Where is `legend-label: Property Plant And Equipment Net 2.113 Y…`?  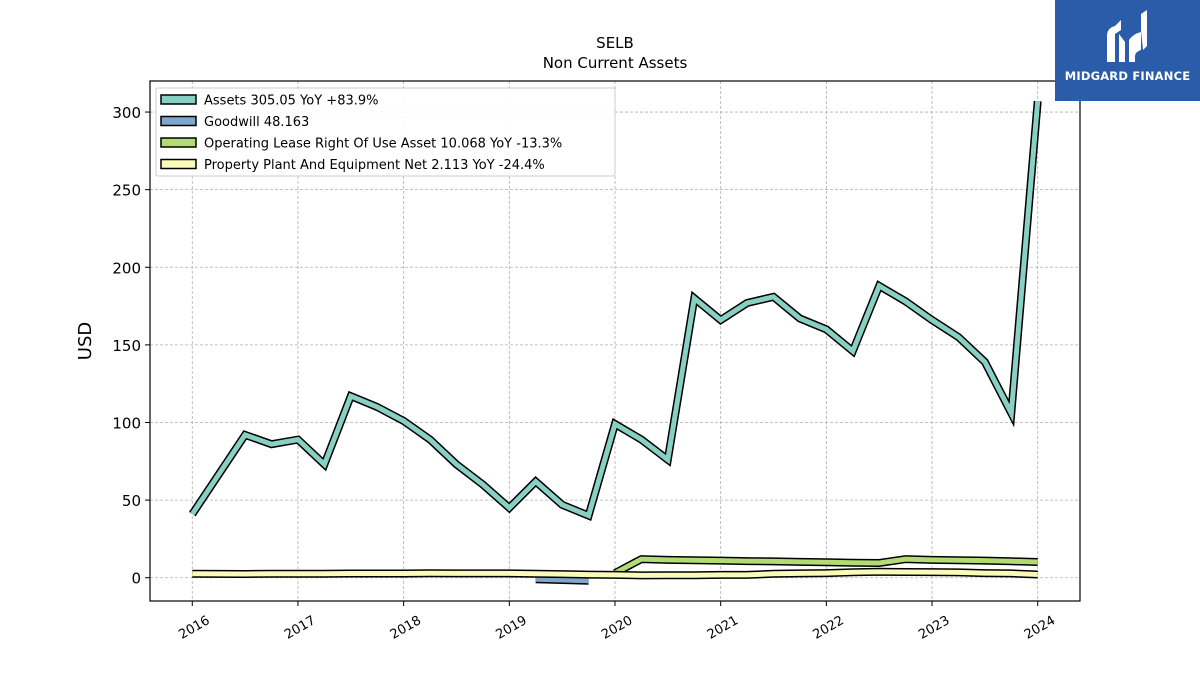
legend-label: Property Plant And Equipment Net 2.113 Y… is located at coordinates (374, 165).